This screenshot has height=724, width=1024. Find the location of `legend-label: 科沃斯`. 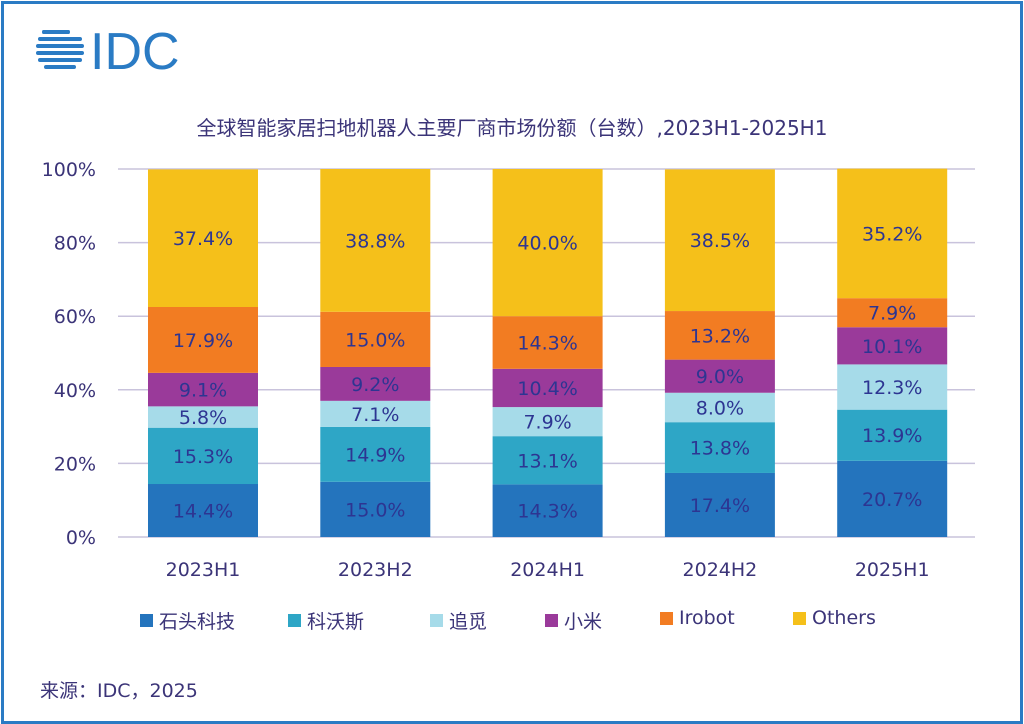

legend-label: 科沃斯 is located at coordinates (336, 622).